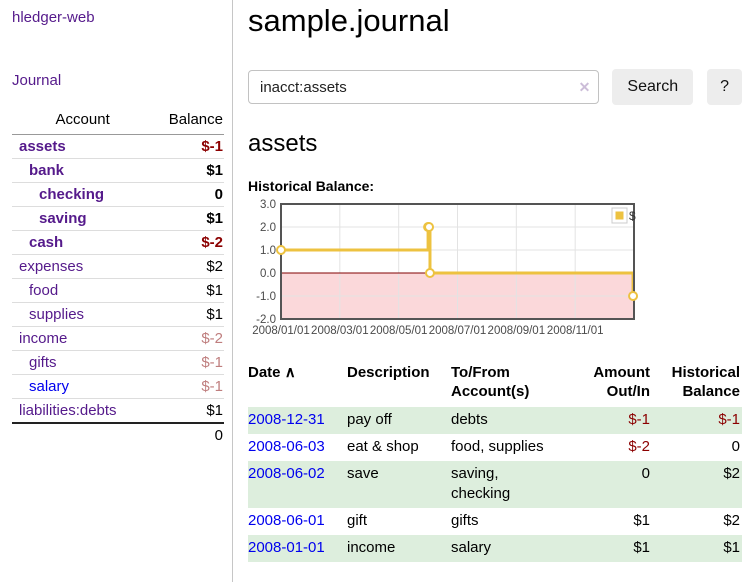 The image size is (742, 582). Describe the element at coordinates (469, 419) in the screenshot. I see `register-accounts: debts` at that location.